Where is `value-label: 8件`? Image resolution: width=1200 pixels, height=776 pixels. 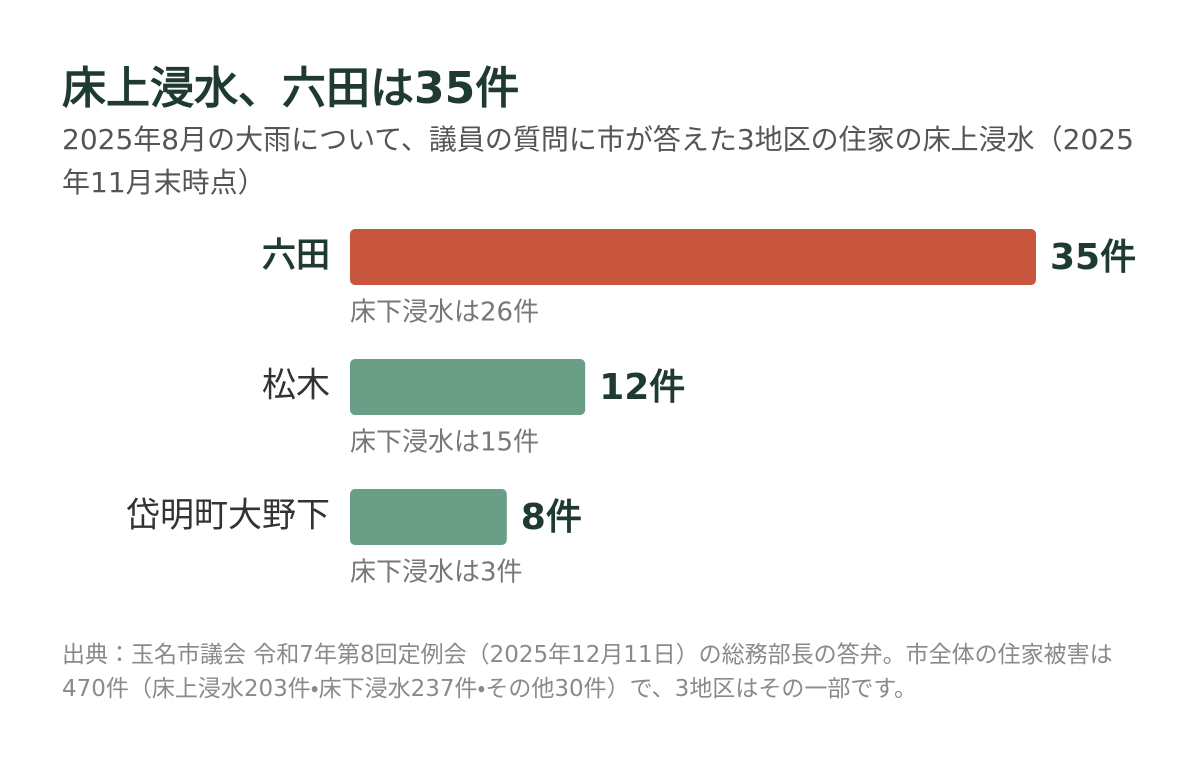
value-label: 8件 is located at coordinates (551, 517).